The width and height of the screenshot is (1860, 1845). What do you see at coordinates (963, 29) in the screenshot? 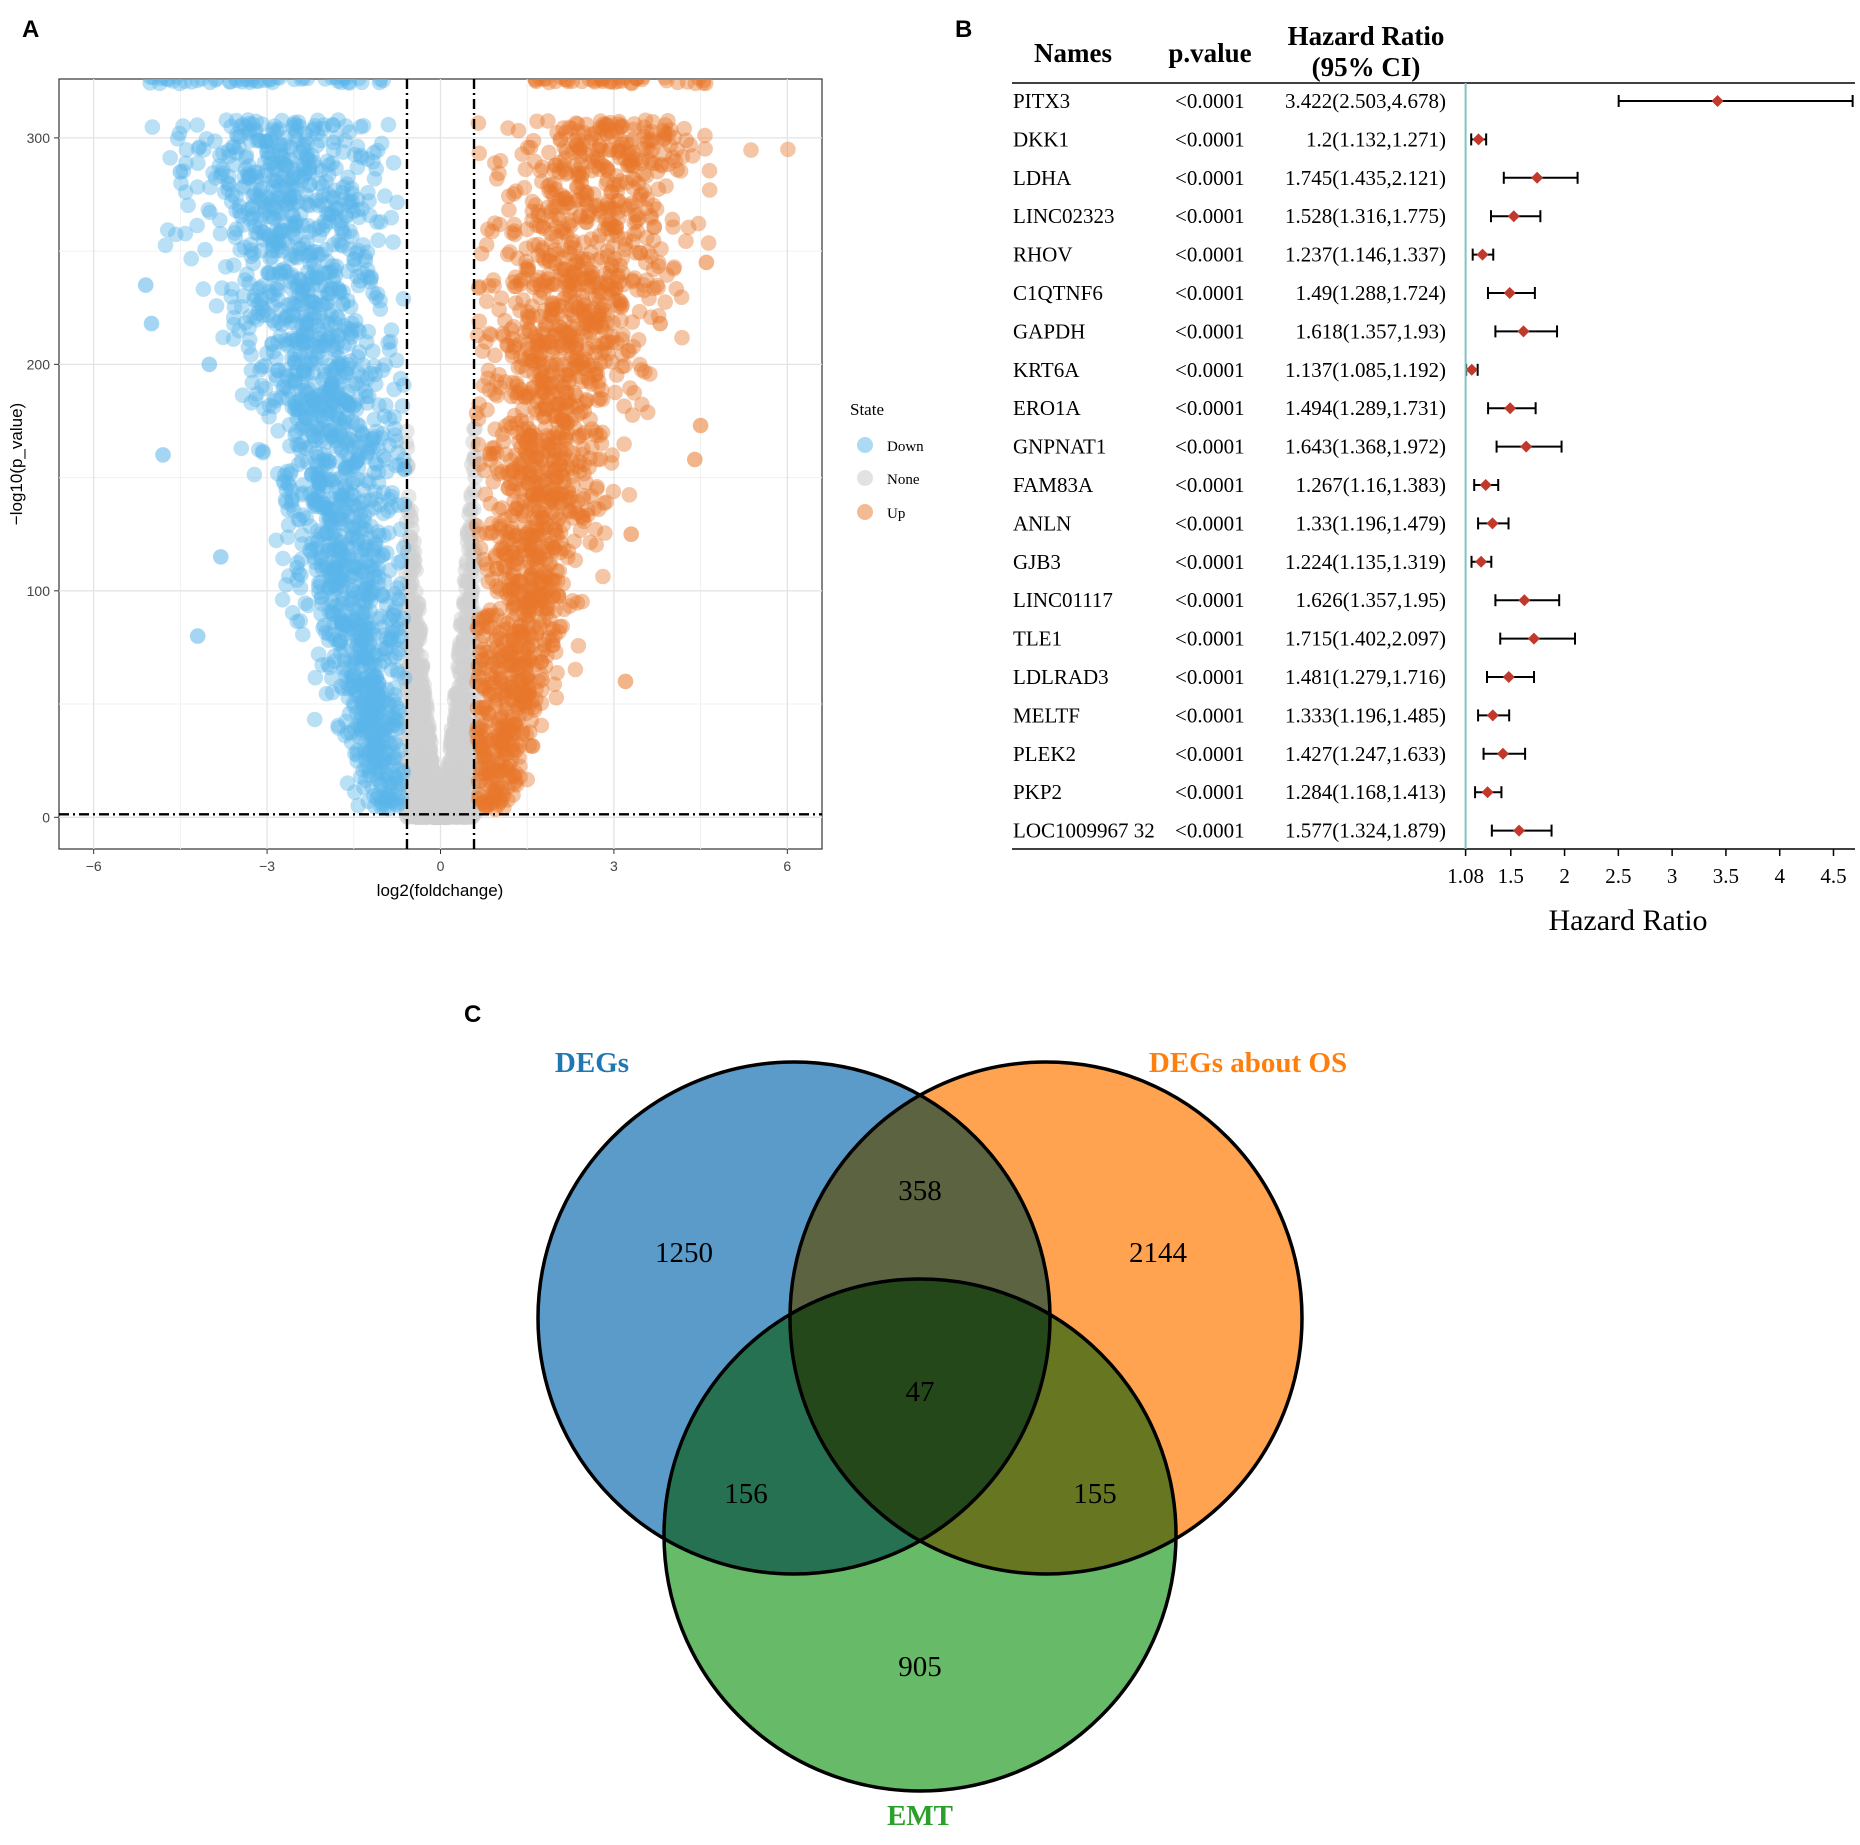
I see `panel-label-b: B` at bounding box center [963, 29].